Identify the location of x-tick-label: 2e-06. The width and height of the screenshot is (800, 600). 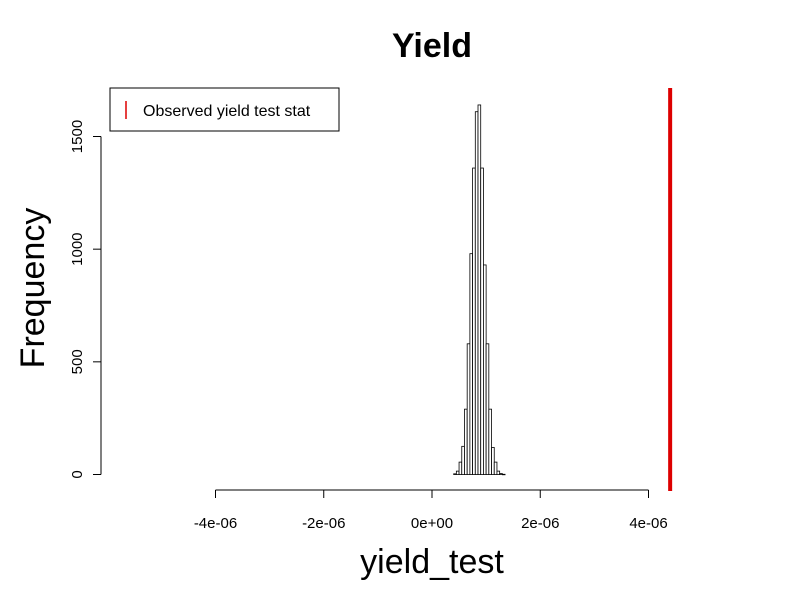
(540, 523).